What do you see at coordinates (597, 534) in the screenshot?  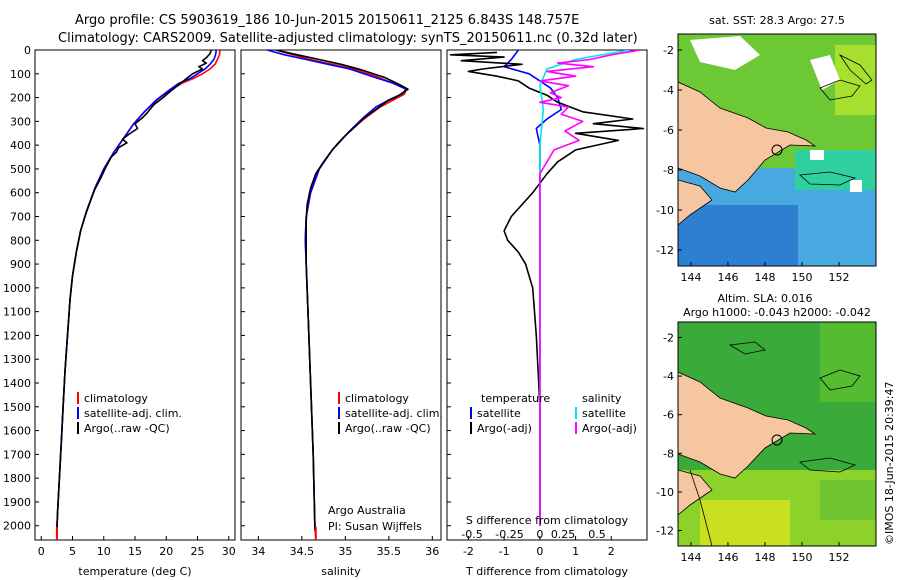 I see `s-diff-tick-label: 0.5` at bounding box center [597, 534].